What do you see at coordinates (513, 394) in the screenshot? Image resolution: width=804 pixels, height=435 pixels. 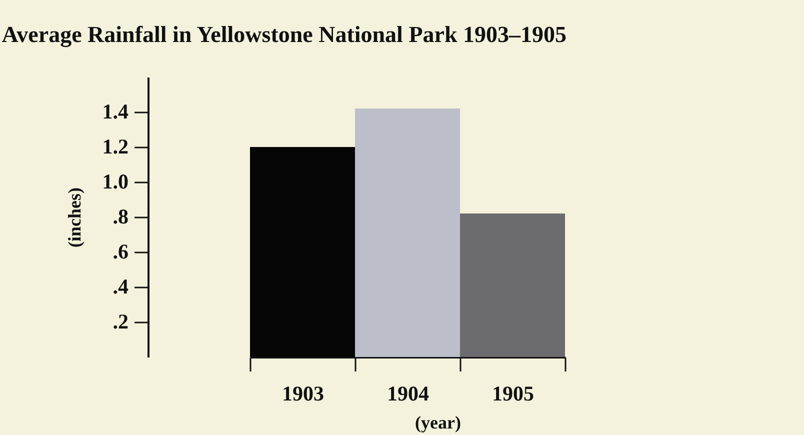 I see `x-tick-label: 1905` at bounding box center [513, 394].